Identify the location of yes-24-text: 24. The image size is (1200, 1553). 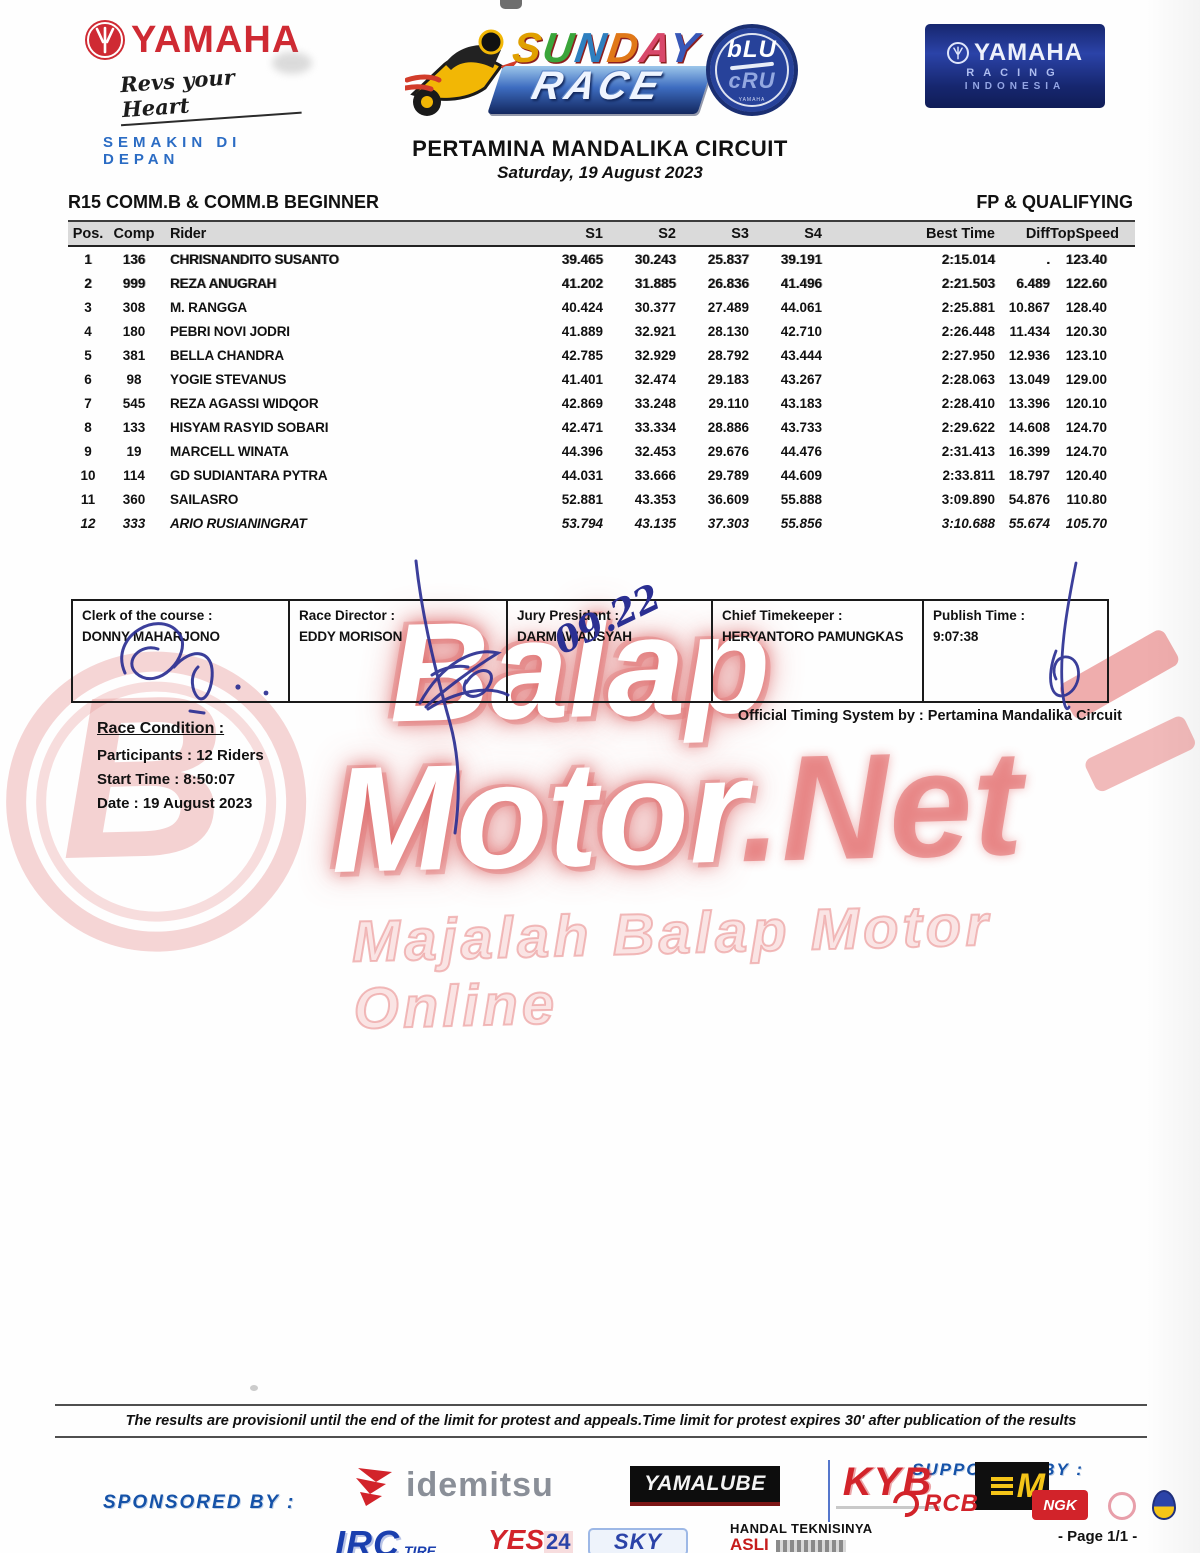
(558, 1541).